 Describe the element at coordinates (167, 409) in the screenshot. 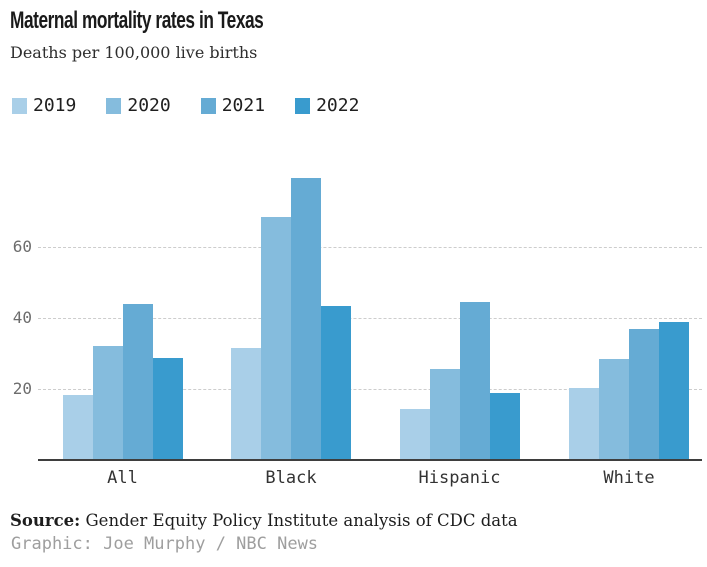

I see `bar-All-2022` at that location.